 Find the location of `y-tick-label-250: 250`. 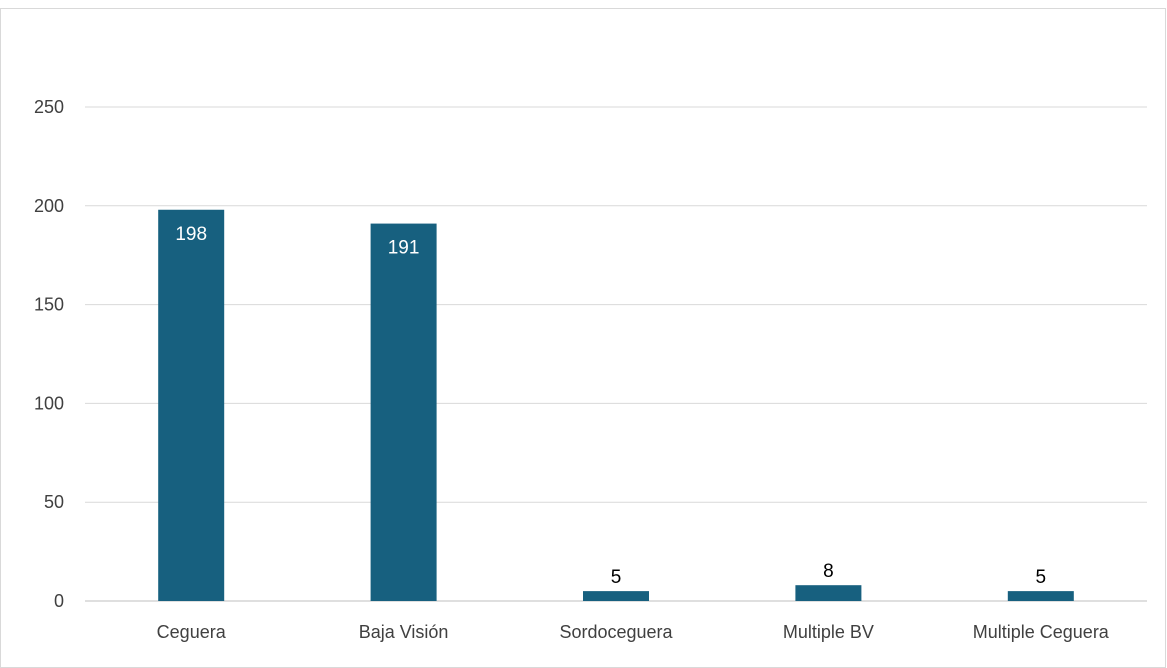

y-tick-label-250: 250 is located at coordinates (49, 107).